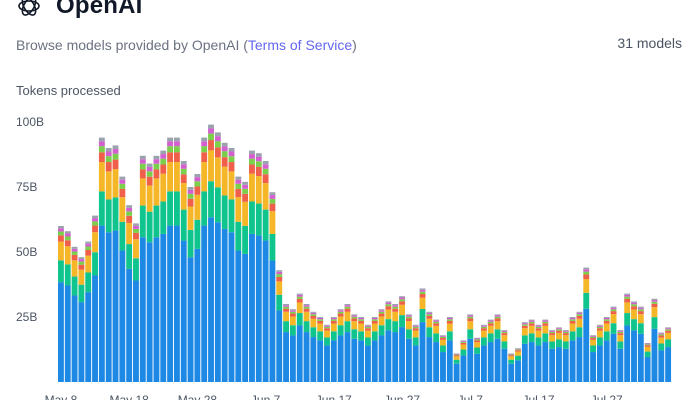 This screenshot has width=700, height=400. What do you see at coordinates (266, 396) in the screenshot?
I see `x-tick-label: Jun 7` at bounding box center [266, 396].